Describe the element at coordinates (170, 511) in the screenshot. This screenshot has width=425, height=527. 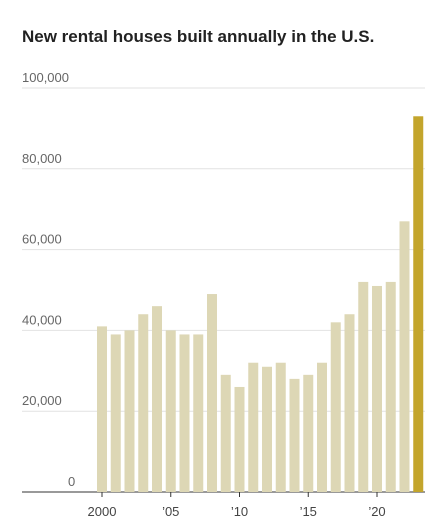
I see `x-tick-label: ’05` at that location.